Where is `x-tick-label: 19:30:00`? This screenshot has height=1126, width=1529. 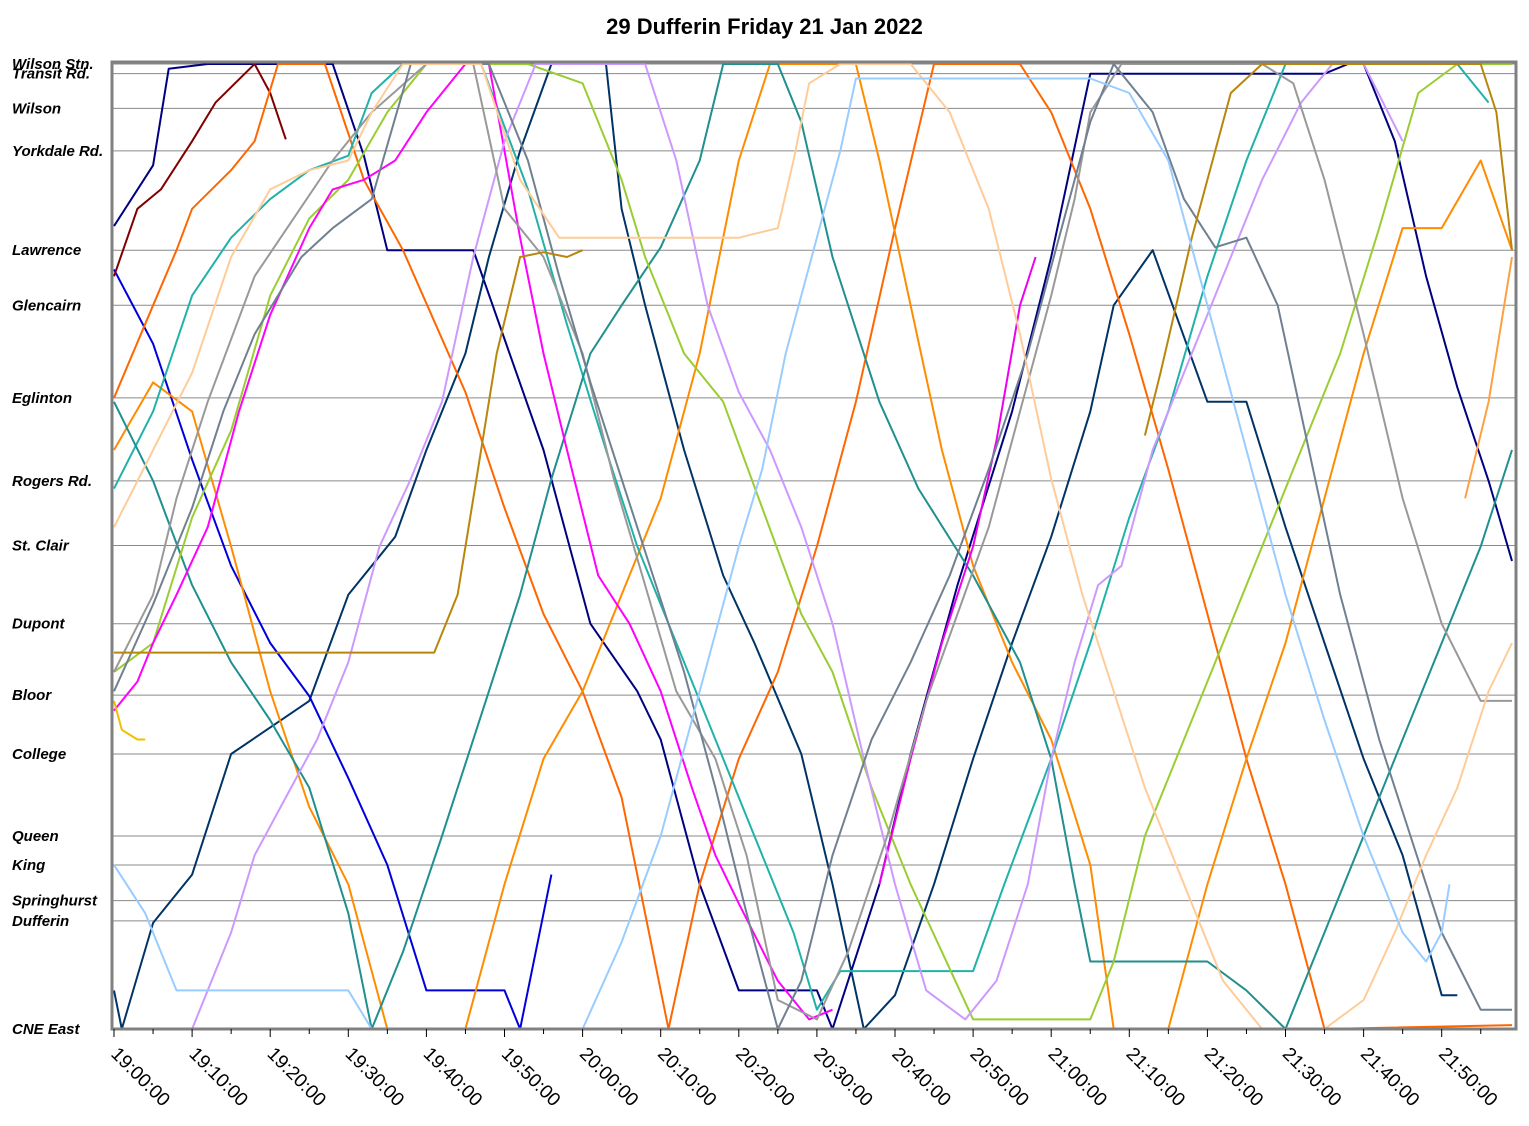 x-tick-label: 19:30:00 is located at coordinates (374, 1077).